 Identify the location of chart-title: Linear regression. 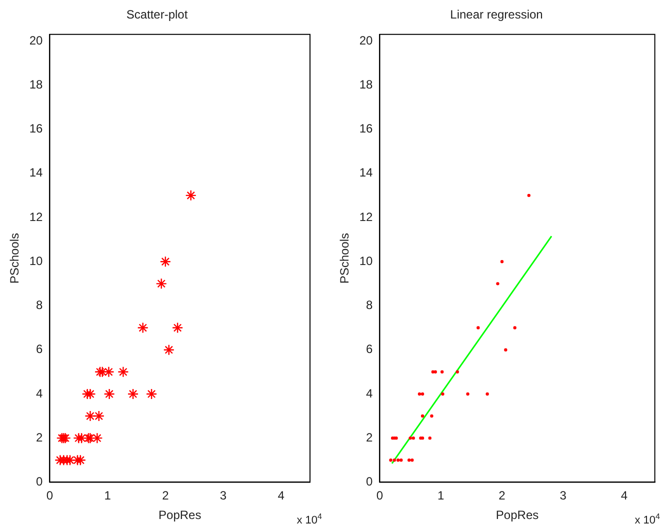
(496, 15).